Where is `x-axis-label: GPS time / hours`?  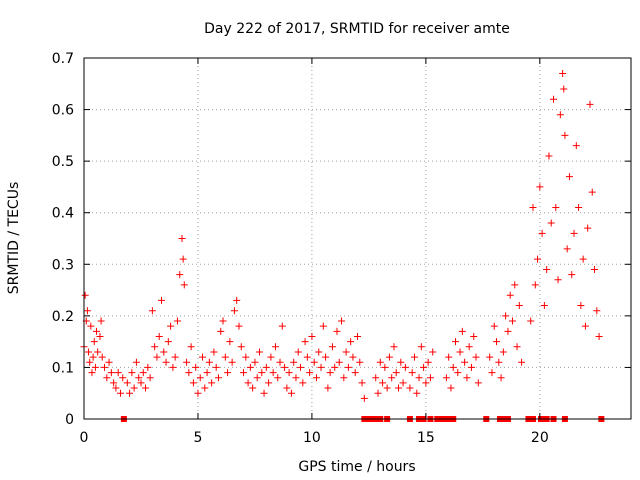 x-axis-label: GPS time / hours is located at coordinates (356, 467).